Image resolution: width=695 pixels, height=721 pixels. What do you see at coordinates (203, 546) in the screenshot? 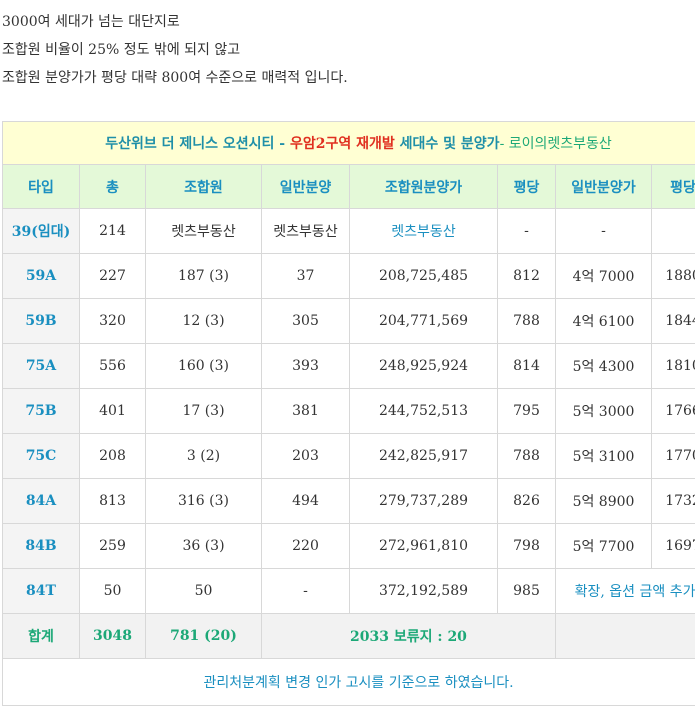
I see `cell-members: 36 (3)` at bounding box center [203, 546].